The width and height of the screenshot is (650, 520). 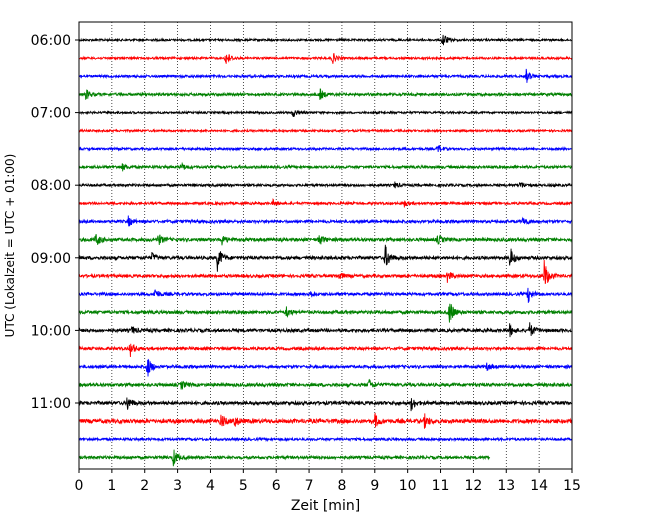 What do you see at coordinates (55, 222) in the screenshot?
I see `y-axis-ticks: 06:00 07:00 08:00 09:00 10:00 11:00` at bounding box center [55, 222].